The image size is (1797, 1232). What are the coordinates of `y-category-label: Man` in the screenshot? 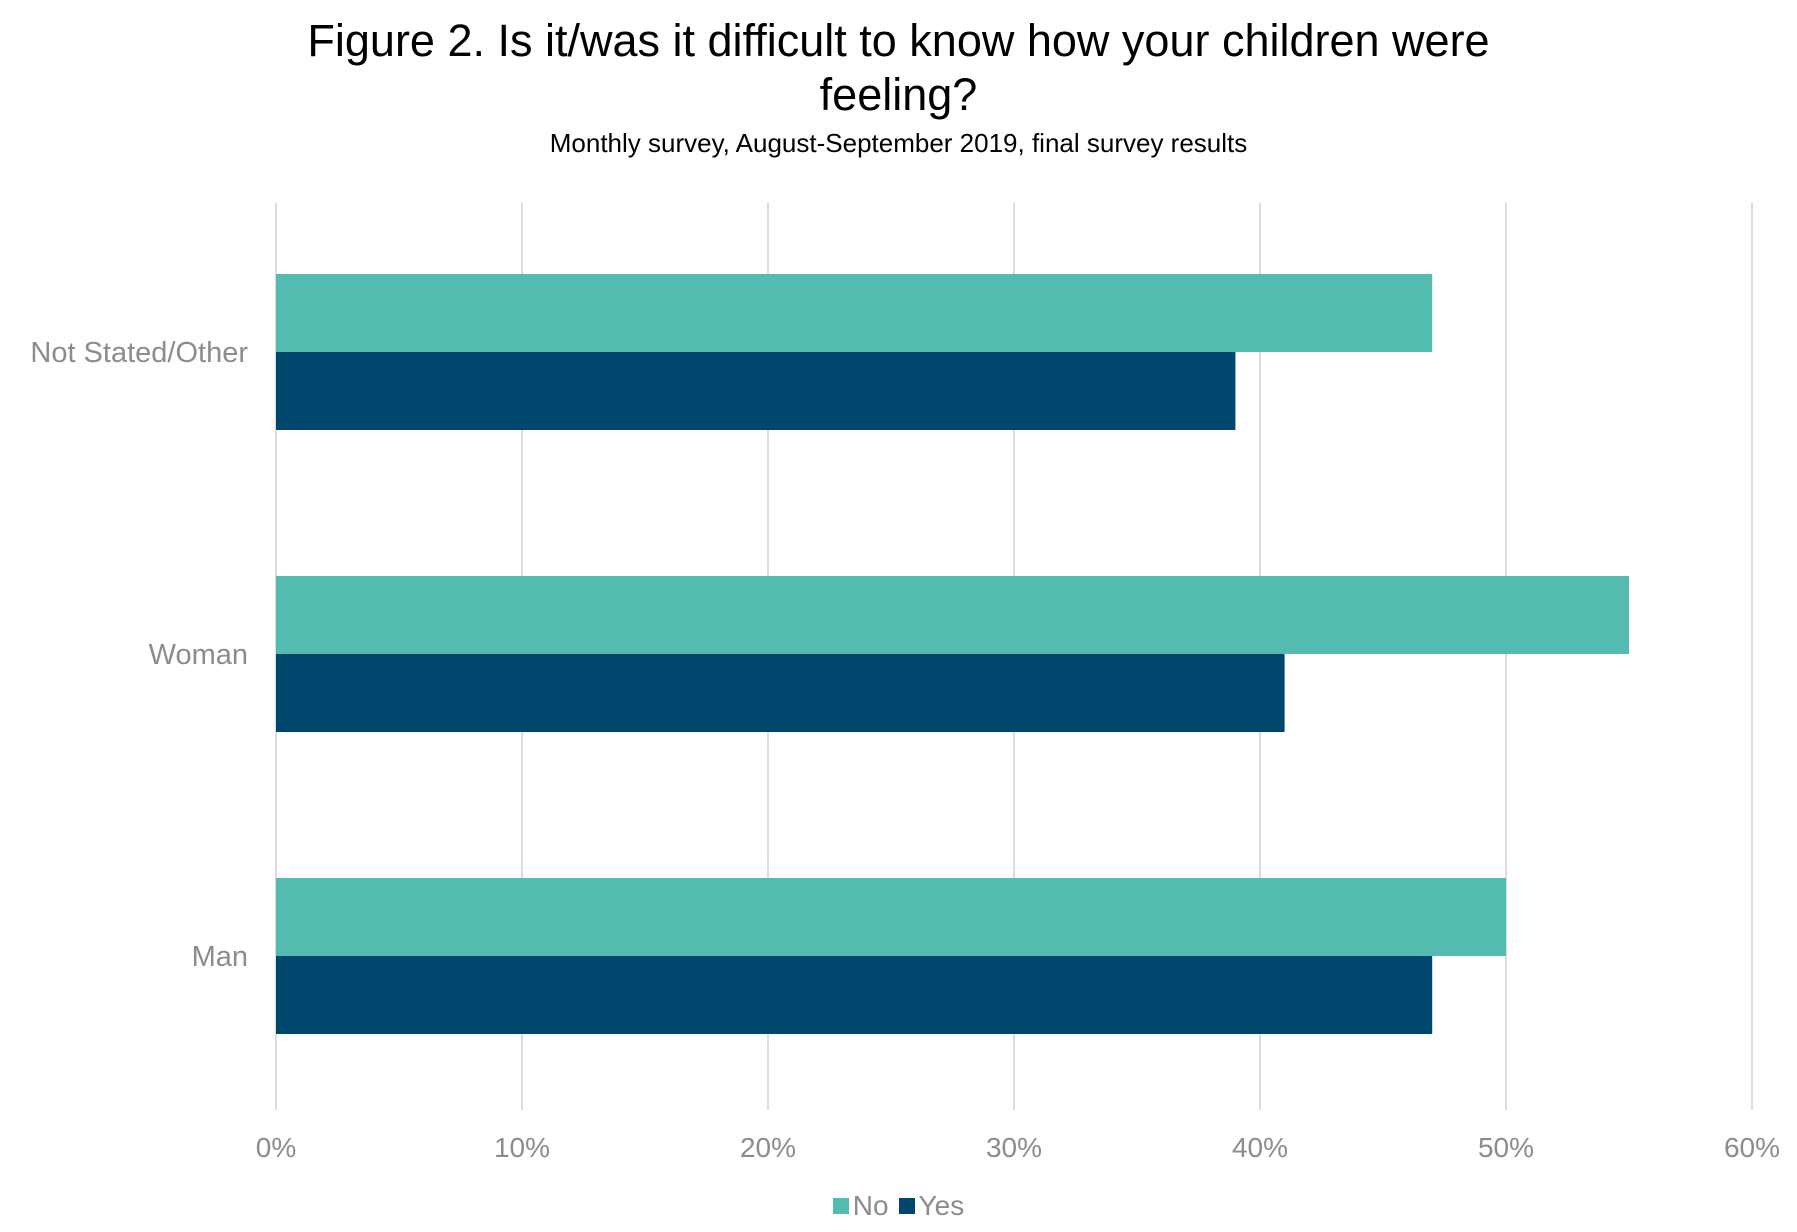 It's located at (220, 957).